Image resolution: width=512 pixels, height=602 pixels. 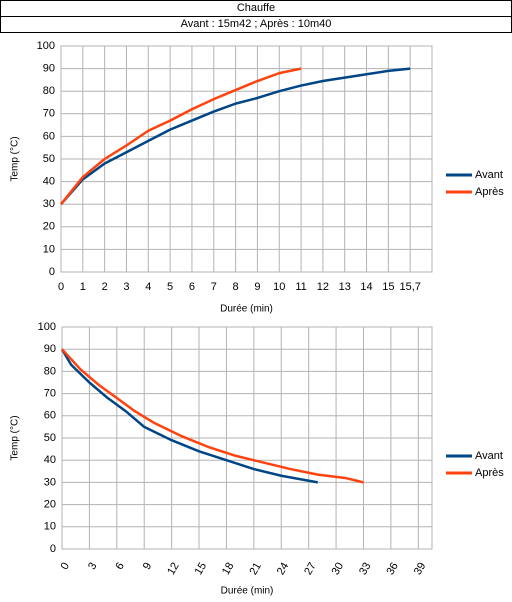 What do you see at coordinates (236, 287) in the screenshot?
I see `x-tick-label: 8` at bounding box center [236, 287].